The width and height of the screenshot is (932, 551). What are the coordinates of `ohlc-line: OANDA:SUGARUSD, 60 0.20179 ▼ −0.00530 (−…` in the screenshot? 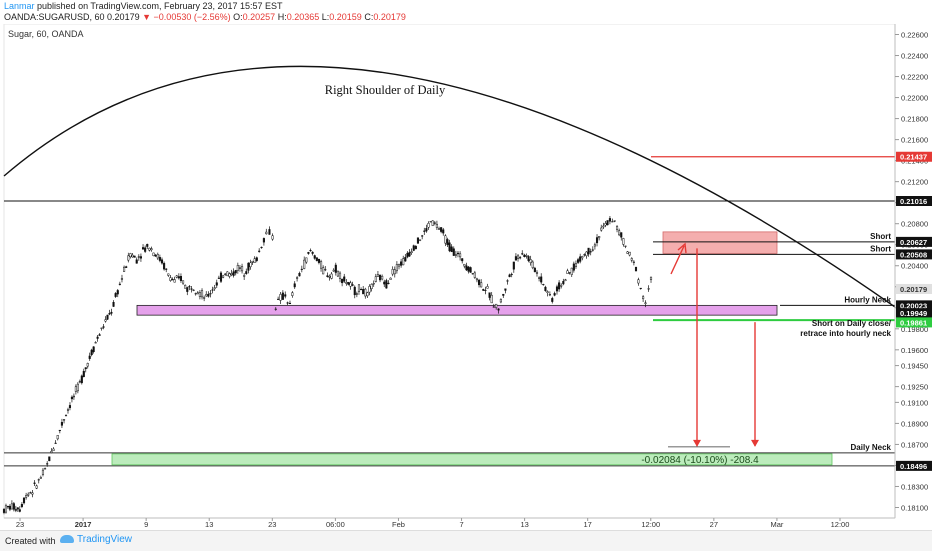 It's located at (205, 17).